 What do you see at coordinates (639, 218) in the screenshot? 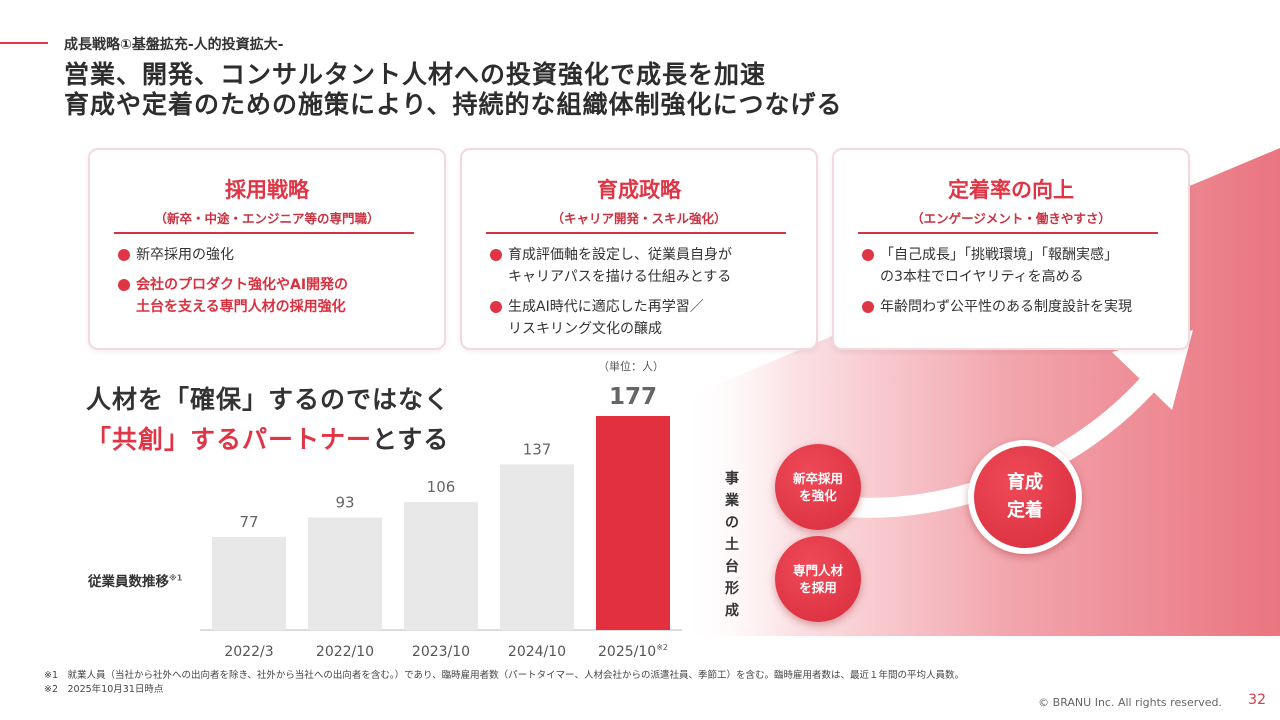
I see `card-subtitle: （キャリア開発・スキル強化）` at bounding box center [639, 218].